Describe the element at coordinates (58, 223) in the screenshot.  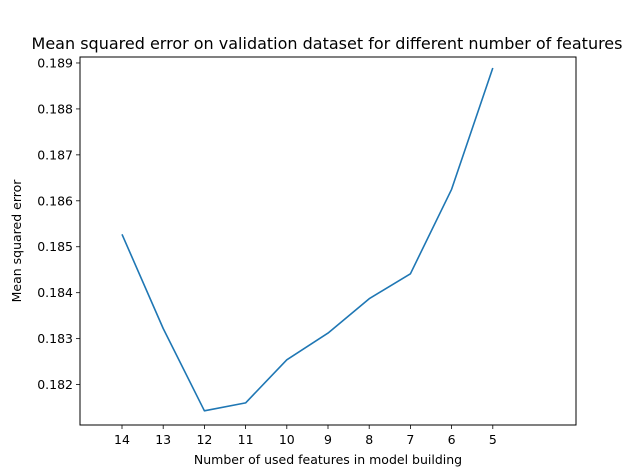
I see `y-axis: 0.182 0.183 0.184 0.185 0.186 0.187 0.188 0.189` at that location.